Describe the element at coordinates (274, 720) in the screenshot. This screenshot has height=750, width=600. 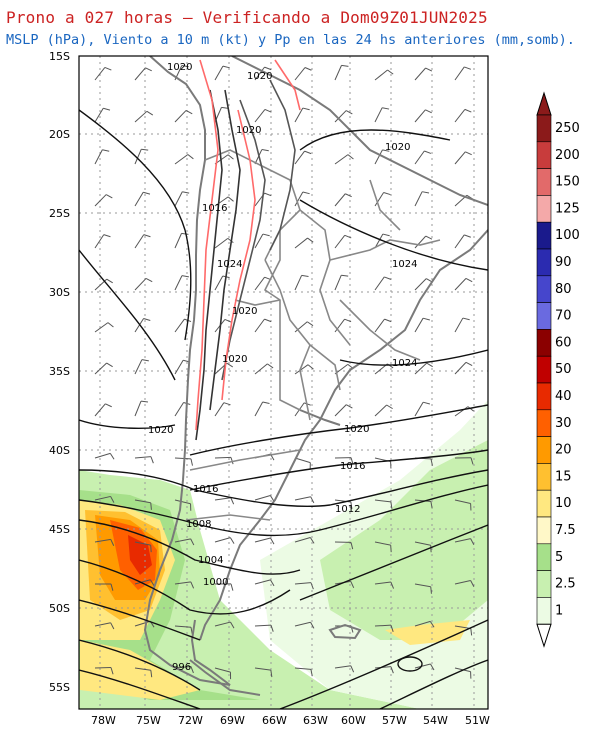
I see `lon-label: 66W` at that location.